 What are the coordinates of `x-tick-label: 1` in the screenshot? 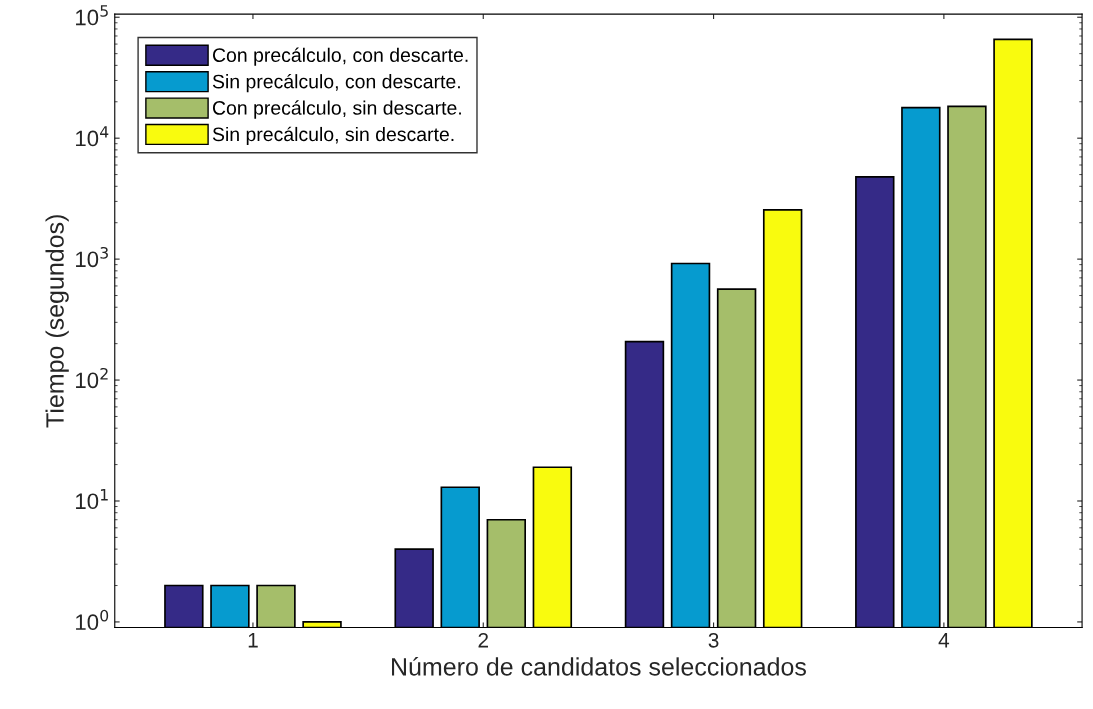 It's located at (253, 640).